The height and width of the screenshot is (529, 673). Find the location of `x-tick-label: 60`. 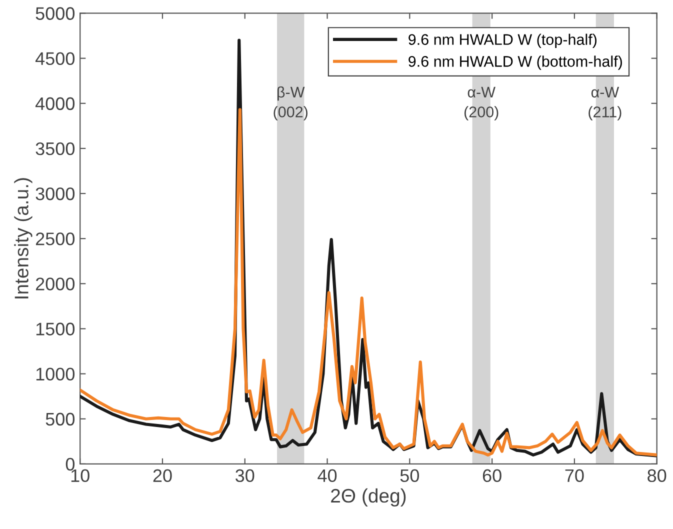

x-tick-label: 60 is located at coordinates (492, 475).